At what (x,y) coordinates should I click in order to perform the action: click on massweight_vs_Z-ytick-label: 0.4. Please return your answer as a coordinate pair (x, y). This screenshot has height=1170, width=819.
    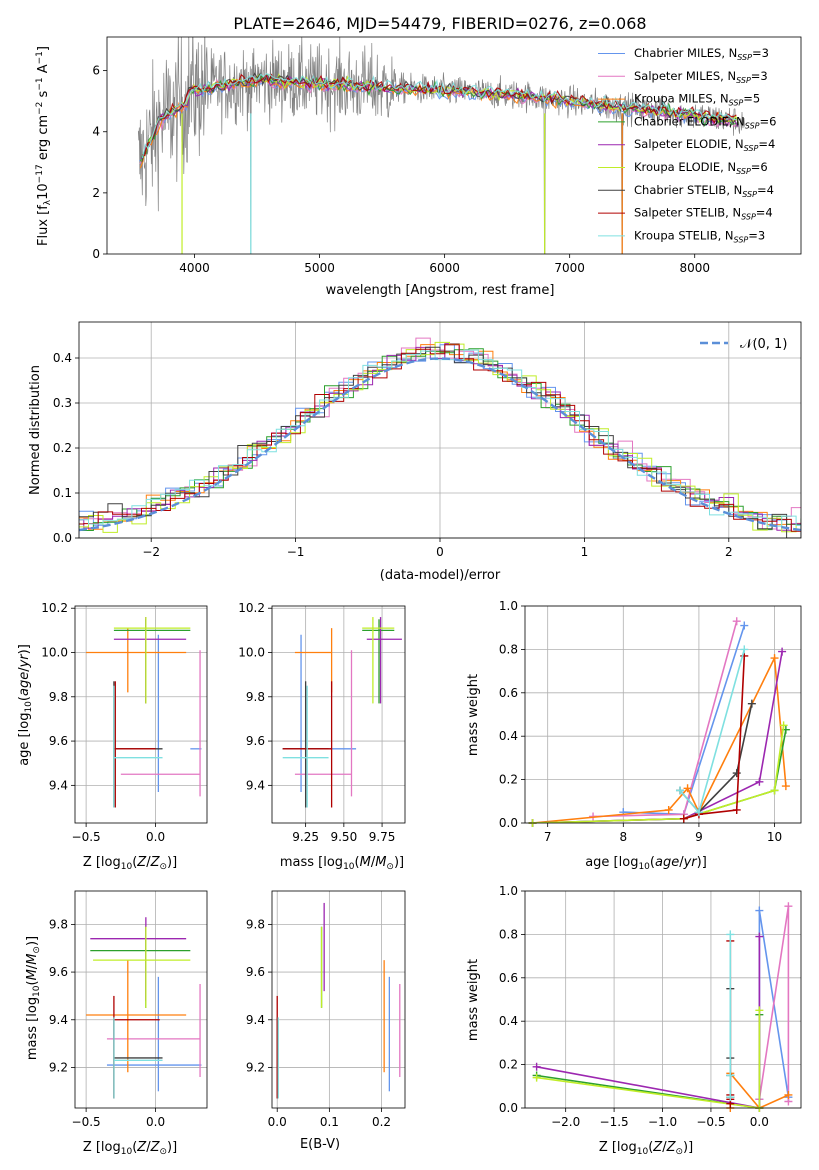
    Looking at the image, I should click on (508, 1021).